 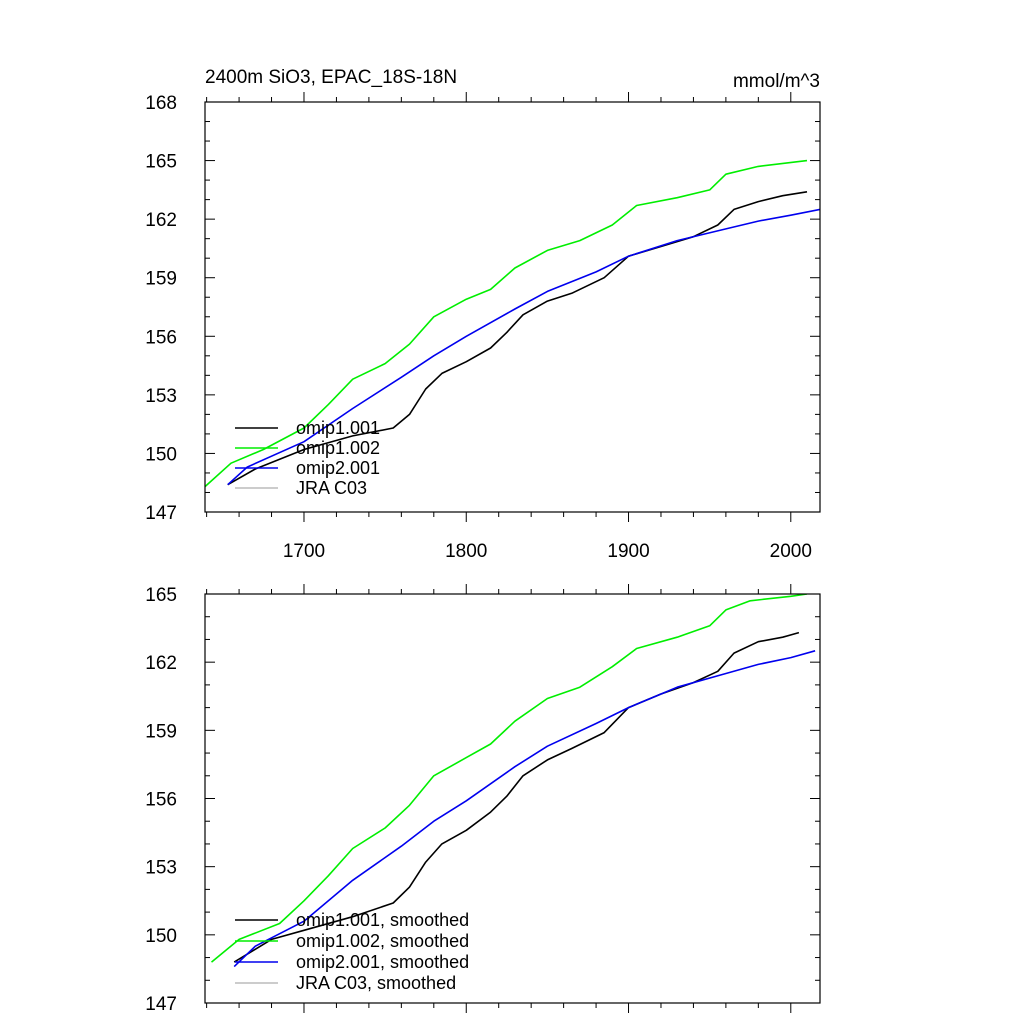 I want to click on y-tick-label: 168, so click(x=161, y=103).